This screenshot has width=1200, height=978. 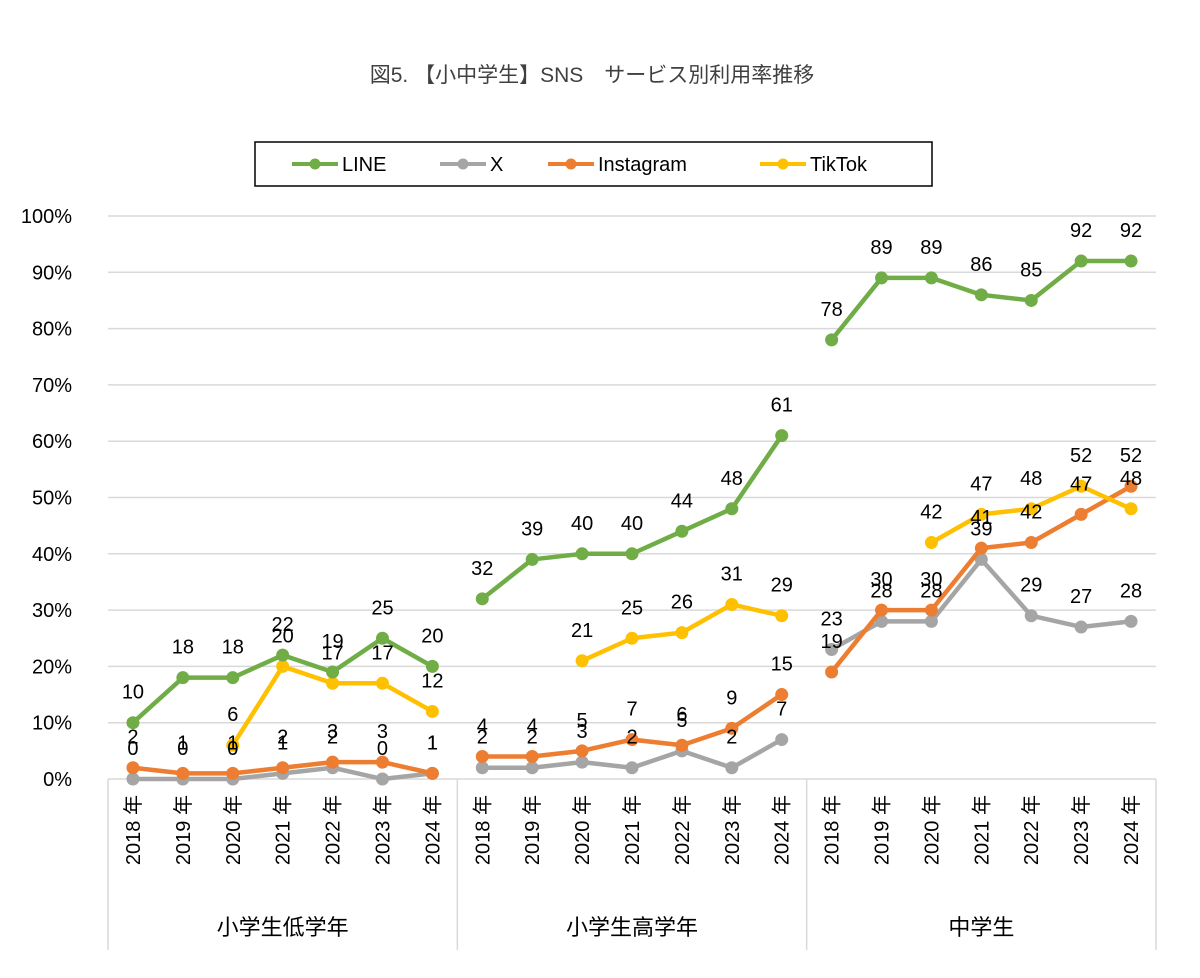 I want to click on group-label: 中学生, so click(x=981, y=927).